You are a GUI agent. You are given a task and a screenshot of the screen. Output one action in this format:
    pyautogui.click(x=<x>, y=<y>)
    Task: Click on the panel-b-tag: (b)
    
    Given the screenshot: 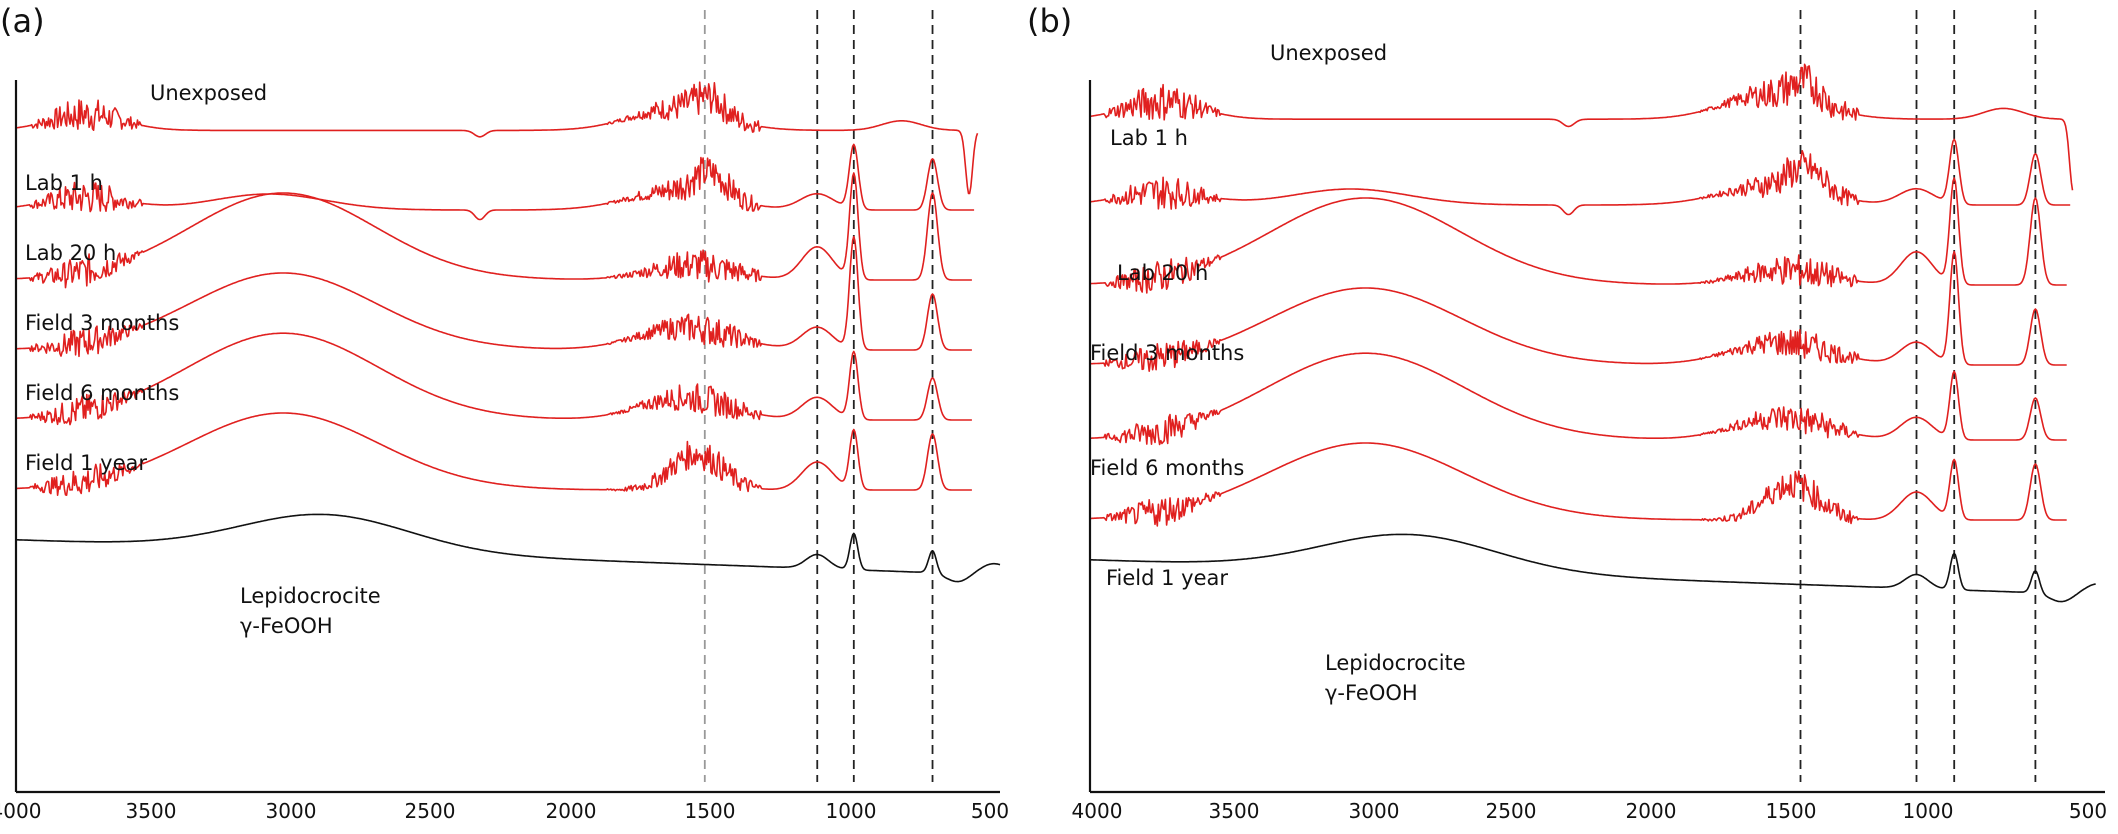 What is the action you would take?
    pyautogui.click(x=1049, y=21)
    